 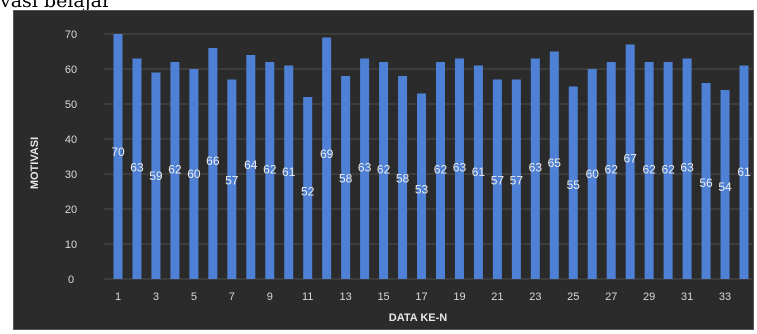 I want to click on y-axis-title: MOTIVASI, so click(x=35, y=163).